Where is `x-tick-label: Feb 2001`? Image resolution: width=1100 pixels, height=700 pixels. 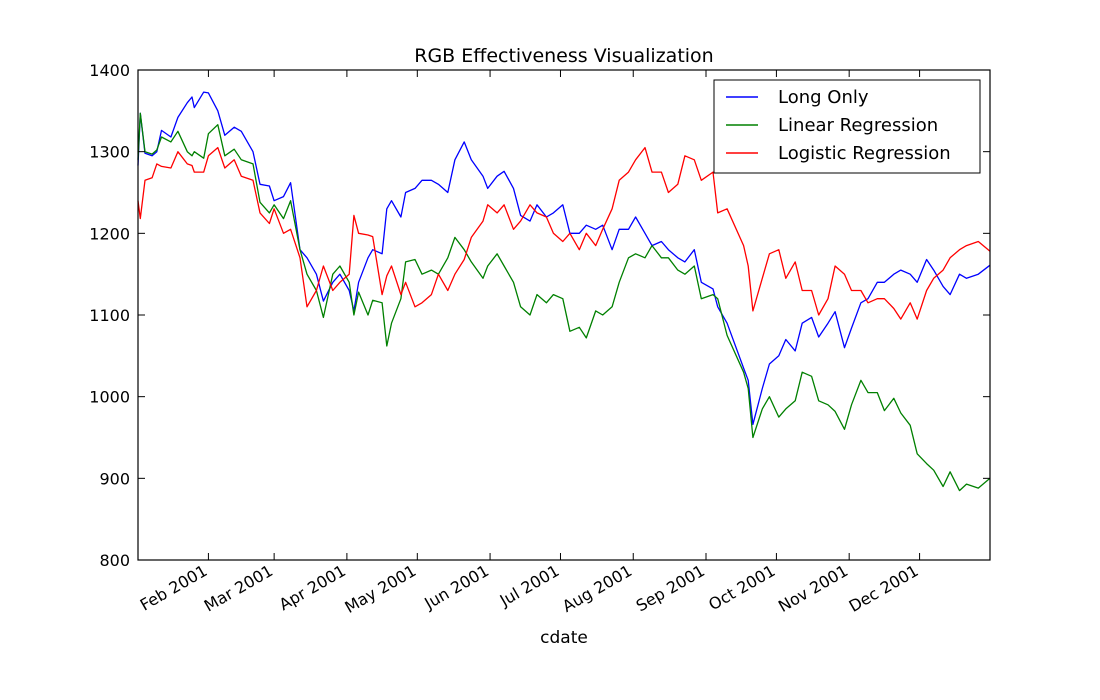 x-tick-label: Feb 2001 is located at coordinates (174, 588).